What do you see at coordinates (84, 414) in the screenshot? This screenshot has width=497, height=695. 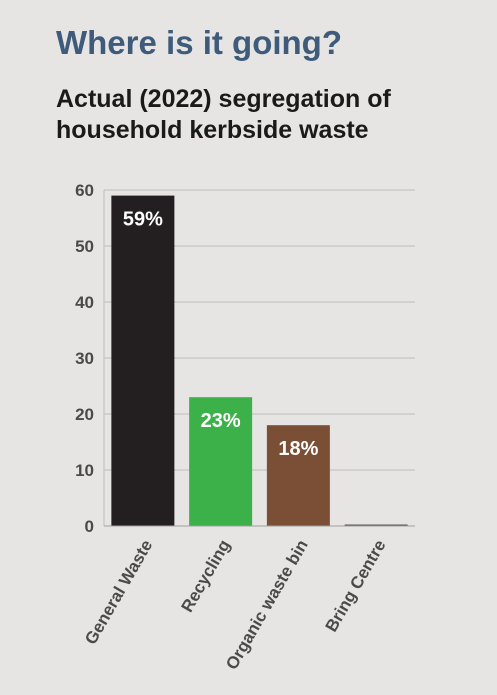 I see `y-tick-label: 20` at bounding box center [84, 414].